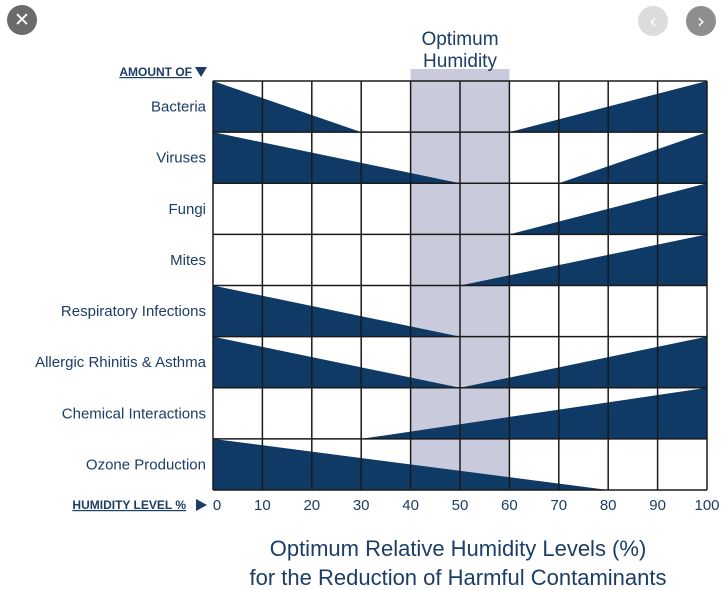  I want to click on x-tick-label: 60, so click(509, 505).